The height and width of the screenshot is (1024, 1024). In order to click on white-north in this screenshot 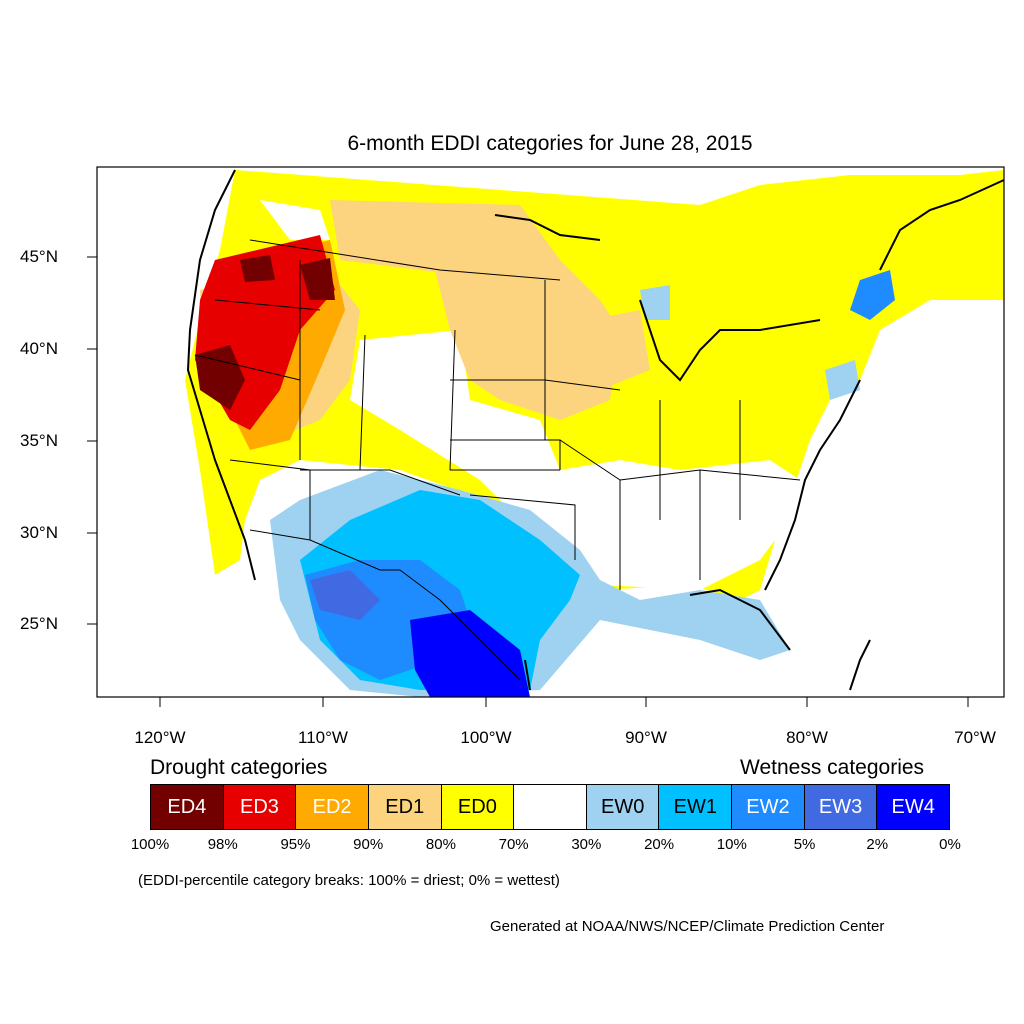, I will do `click(295, 220)`.